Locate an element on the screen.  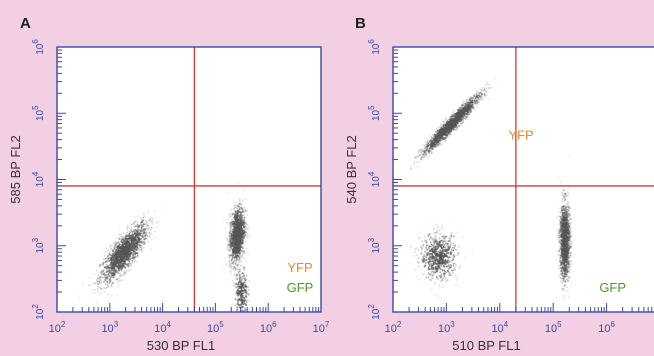
x-tick-base: 10 is located at coordinates (266, 329).